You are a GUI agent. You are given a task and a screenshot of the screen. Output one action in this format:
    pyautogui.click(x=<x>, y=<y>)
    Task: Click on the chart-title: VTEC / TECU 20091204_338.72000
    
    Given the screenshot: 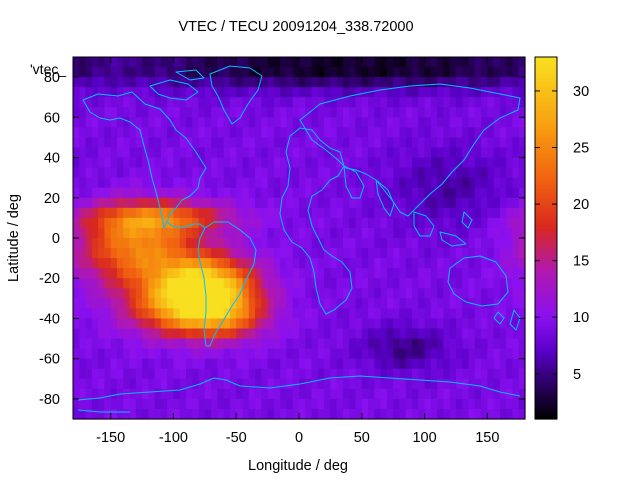 What is the action you would take?
    pyautogui.click(x=295, y=27)
    